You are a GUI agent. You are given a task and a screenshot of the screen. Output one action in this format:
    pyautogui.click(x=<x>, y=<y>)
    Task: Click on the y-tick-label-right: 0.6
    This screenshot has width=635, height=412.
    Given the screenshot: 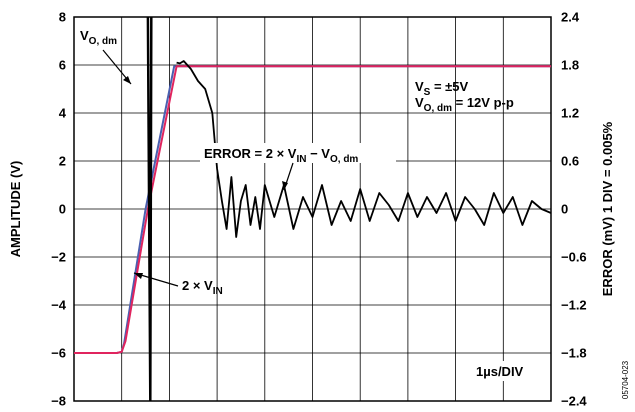 What is the action you would take?
    pyautogui.click(x=570, y=161)
    